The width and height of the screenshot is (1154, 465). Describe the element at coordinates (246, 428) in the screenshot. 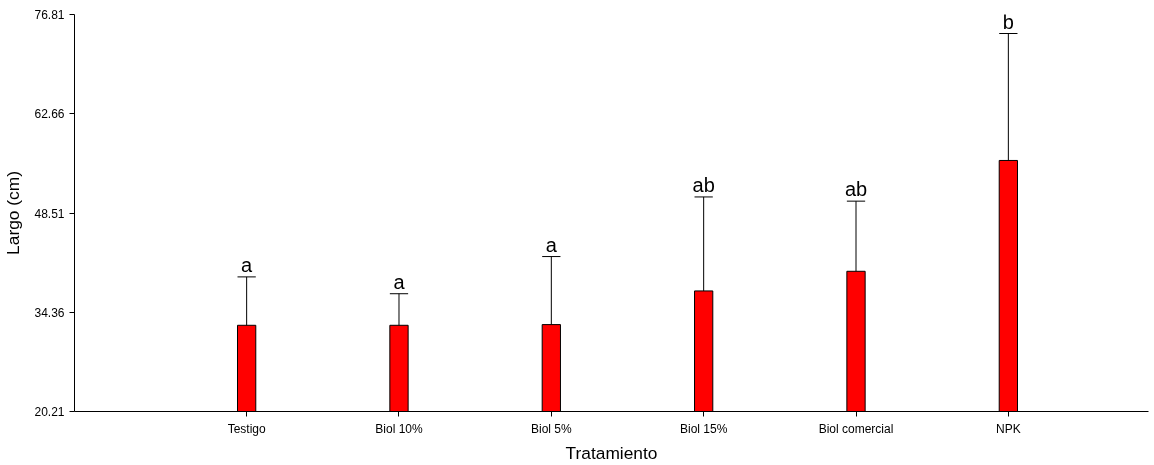

I see `x-tick-label: Testigo` at that location.